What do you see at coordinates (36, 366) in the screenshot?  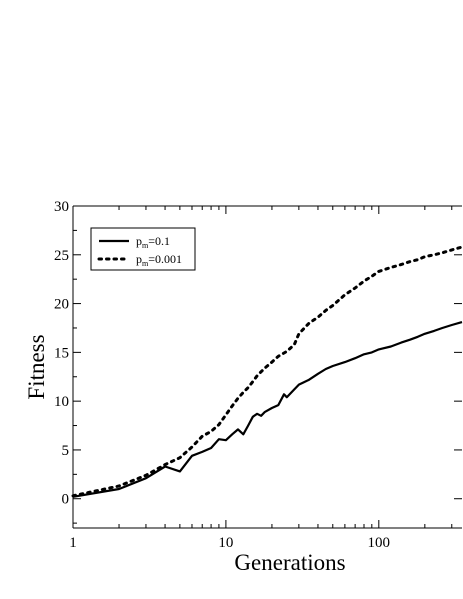 I see `y-axis-label: Fitness` at bounding box center [36, 366].